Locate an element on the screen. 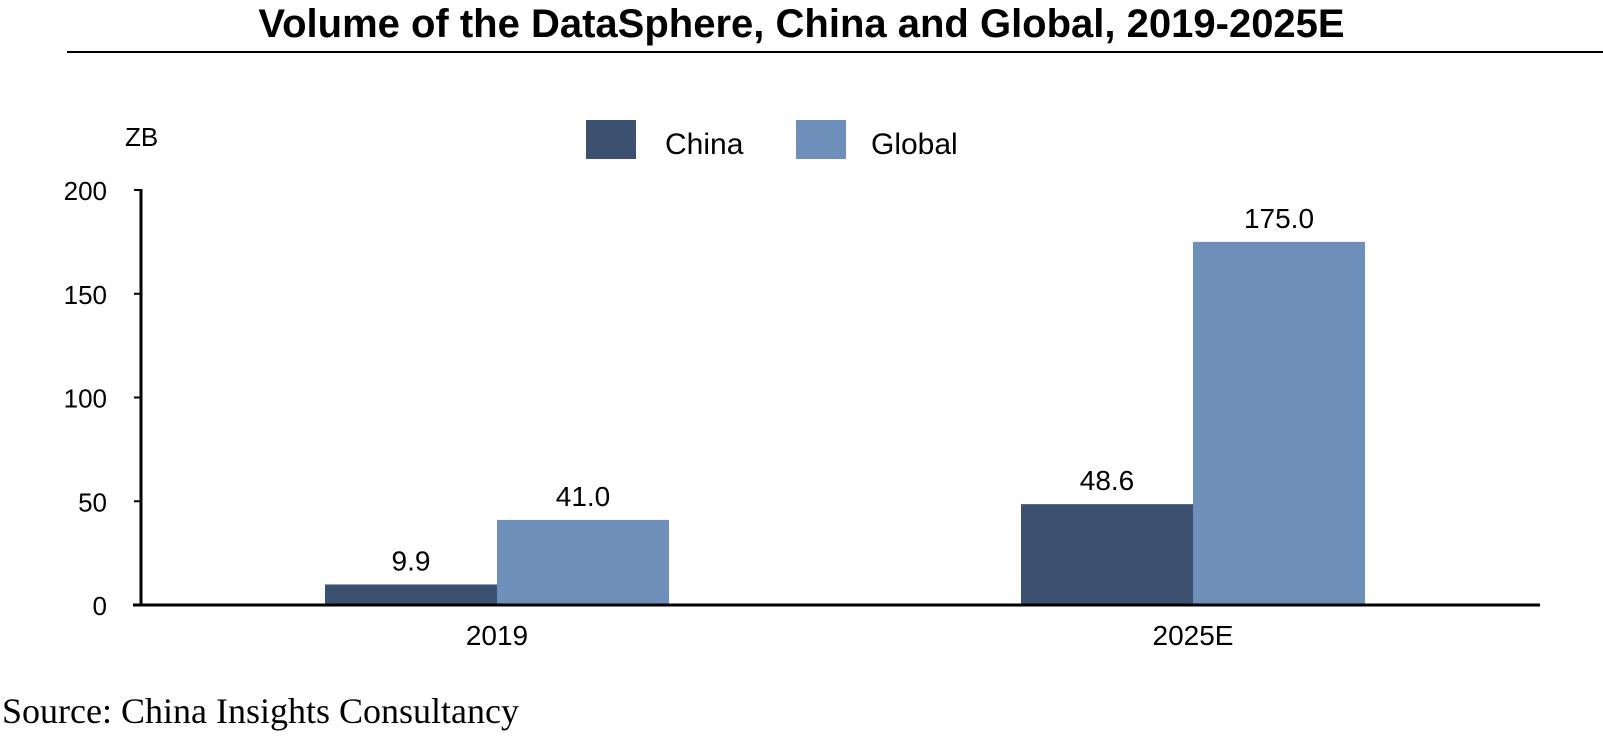  bar-value-label: 48.6 is located at coordinates (1107, 480).